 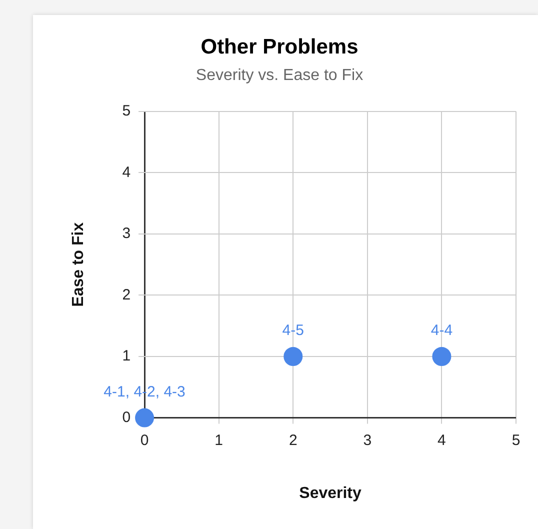 What do you see at coordinates (441, 331) in the screenshot?
I see `annotation: 4-4` at bounding box center [441, 331].